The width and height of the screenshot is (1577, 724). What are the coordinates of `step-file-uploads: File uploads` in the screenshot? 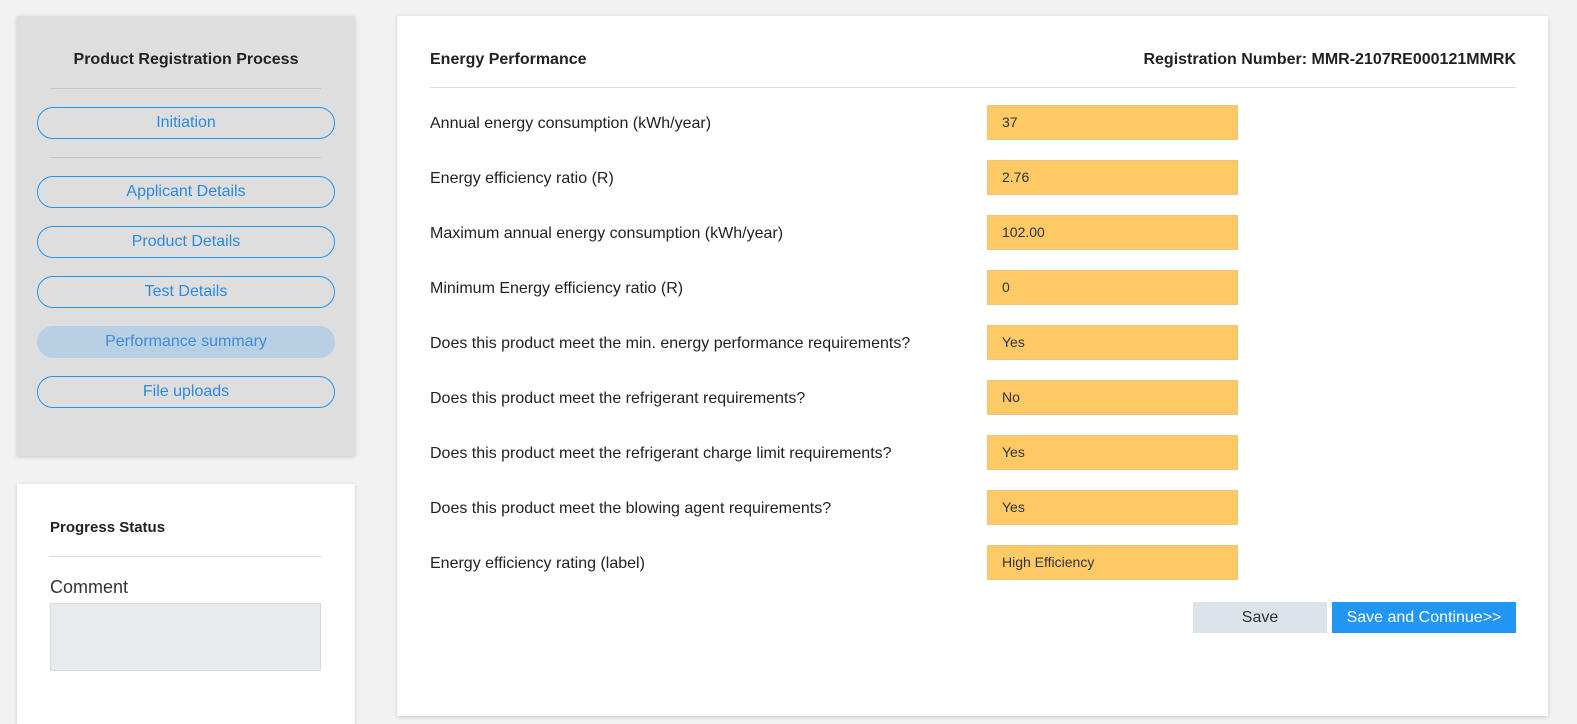 It's located at (186, 392).